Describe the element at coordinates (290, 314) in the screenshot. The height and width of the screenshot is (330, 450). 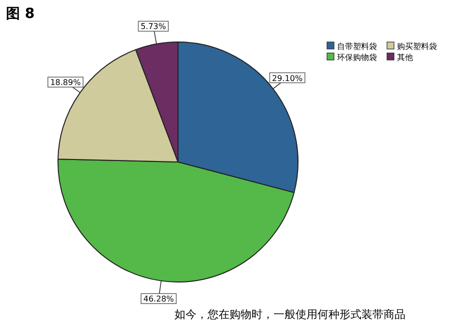
I see `text: 如今，您在购物时，一般使用何种形式装带商品` at that location.